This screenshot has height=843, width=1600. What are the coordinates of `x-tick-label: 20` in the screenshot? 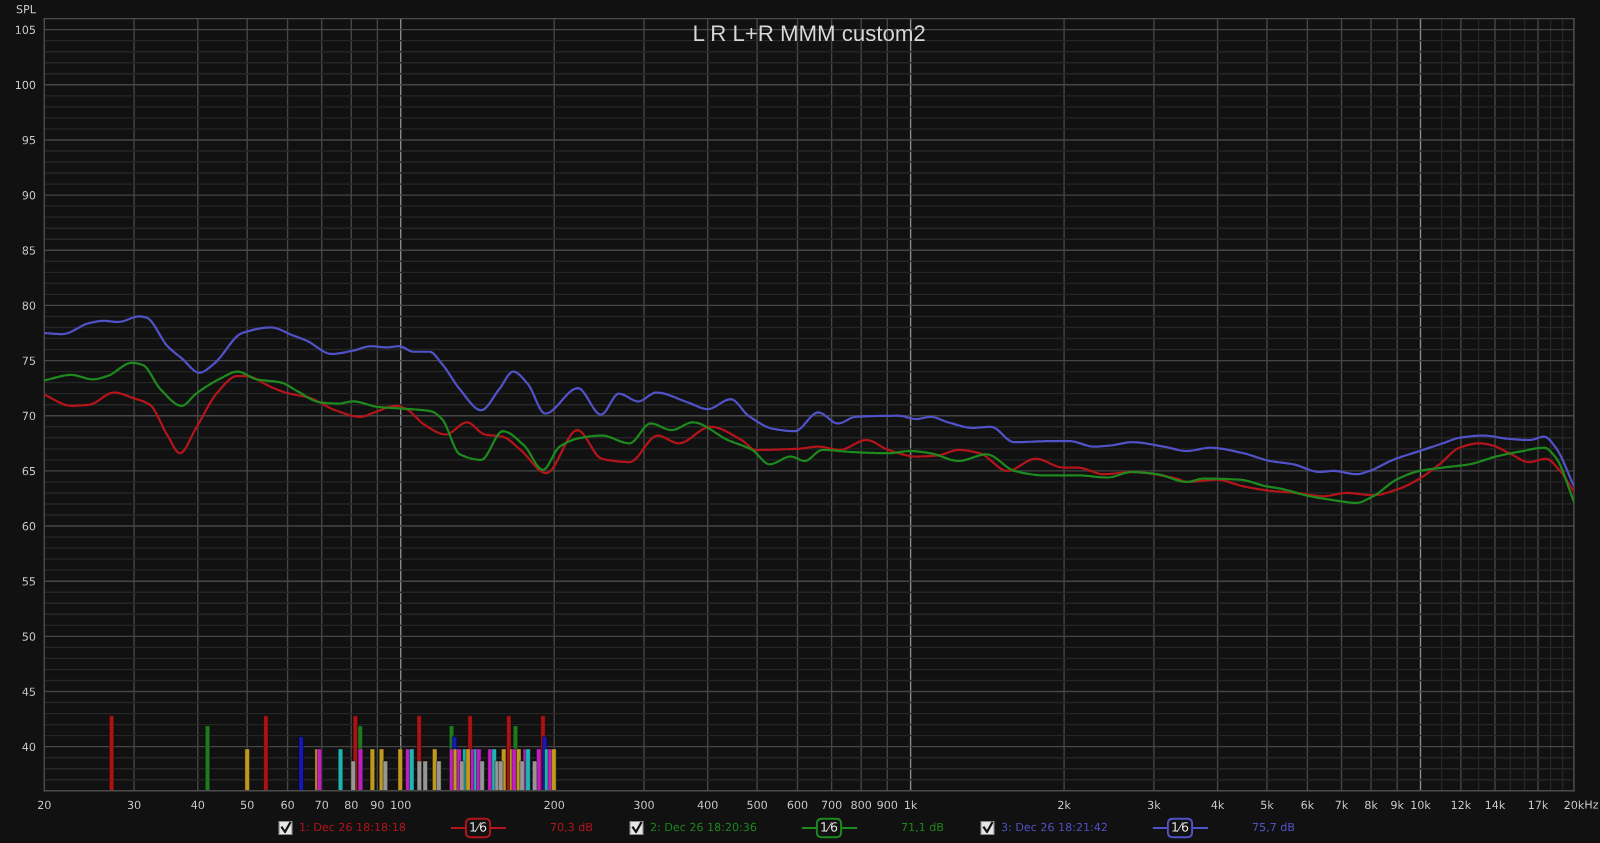 It's located at (44, 805).